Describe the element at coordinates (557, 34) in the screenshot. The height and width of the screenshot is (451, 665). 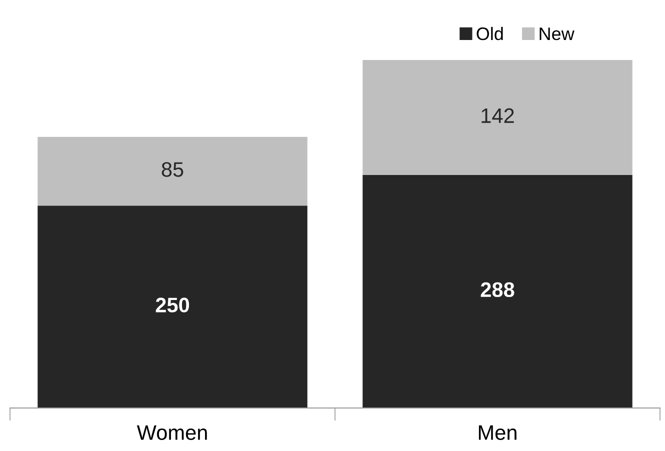
I see `legend-label: New` at that location.